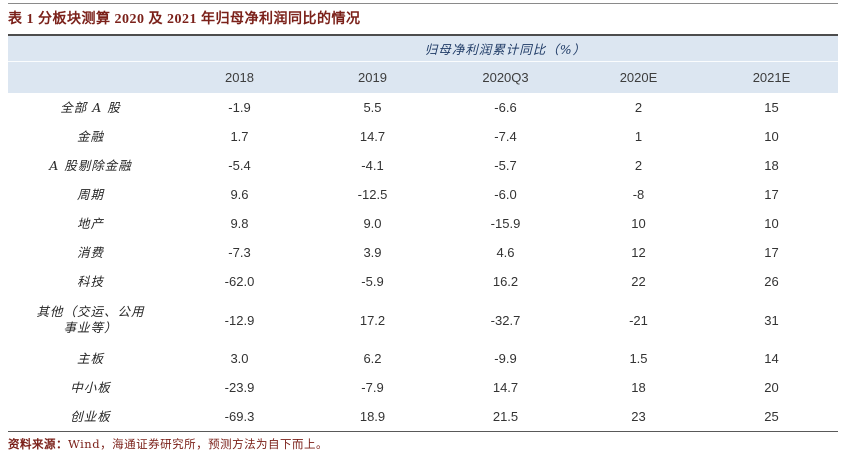 This screenshot has height=453, width=850. Describe the element at coordinates (239, 387) in the screenshot. I see `row-value: -23.9` at that location.